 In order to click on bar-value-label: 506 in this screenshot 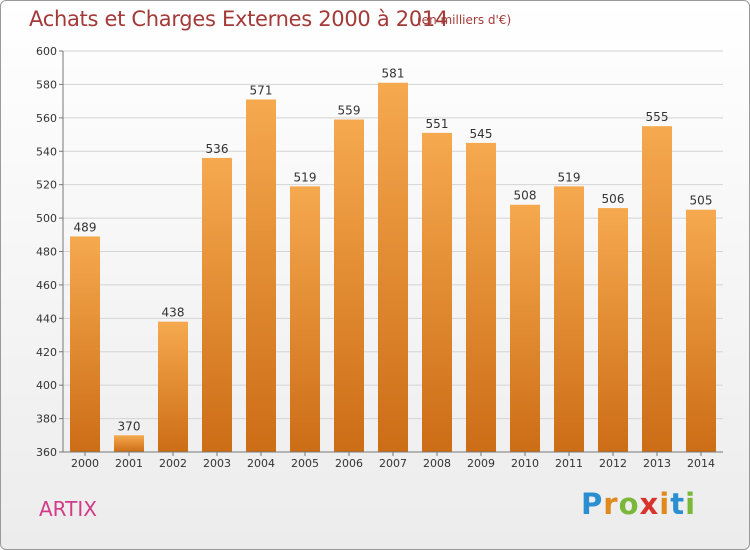, I will do `click(613, 199)`.